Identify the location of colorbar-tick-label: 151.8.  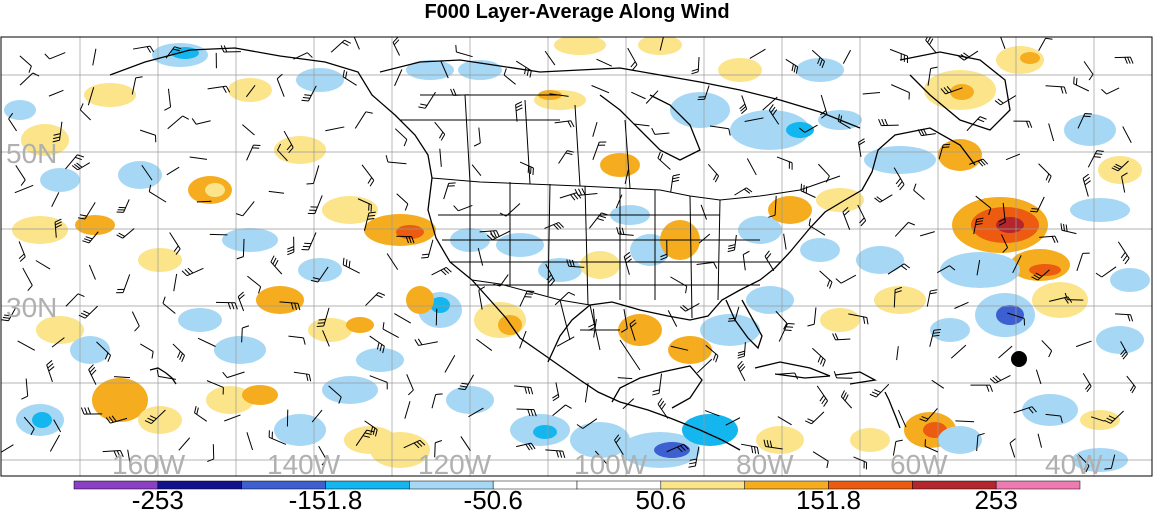
(828, 498).